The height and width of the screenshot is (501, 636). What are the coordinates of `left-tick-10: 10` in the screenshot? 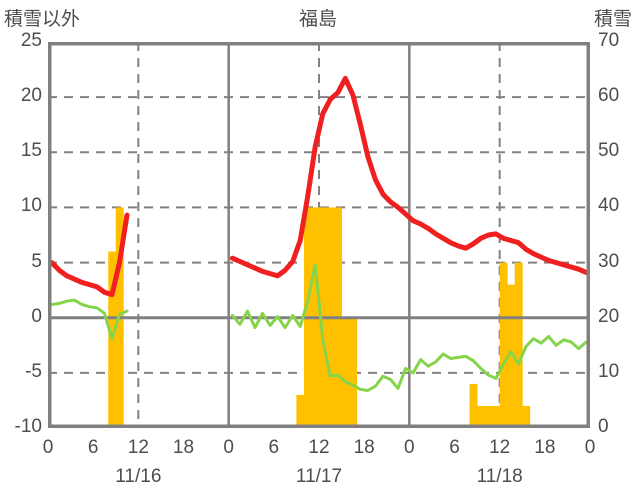 It's located at (31, 206).